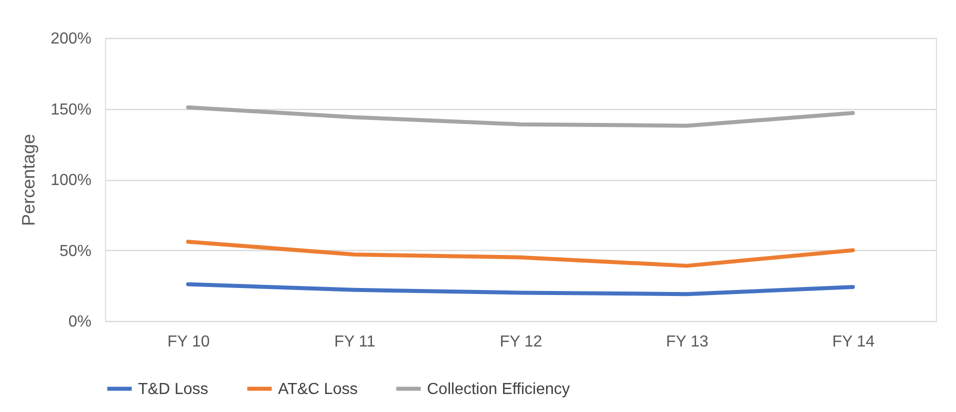 Image resolution: width=956 pixels, height=412 pixels. Describe the element at coordinates (71, 39) in the screenshot. I see `y-tick-label: 200%` at that location.